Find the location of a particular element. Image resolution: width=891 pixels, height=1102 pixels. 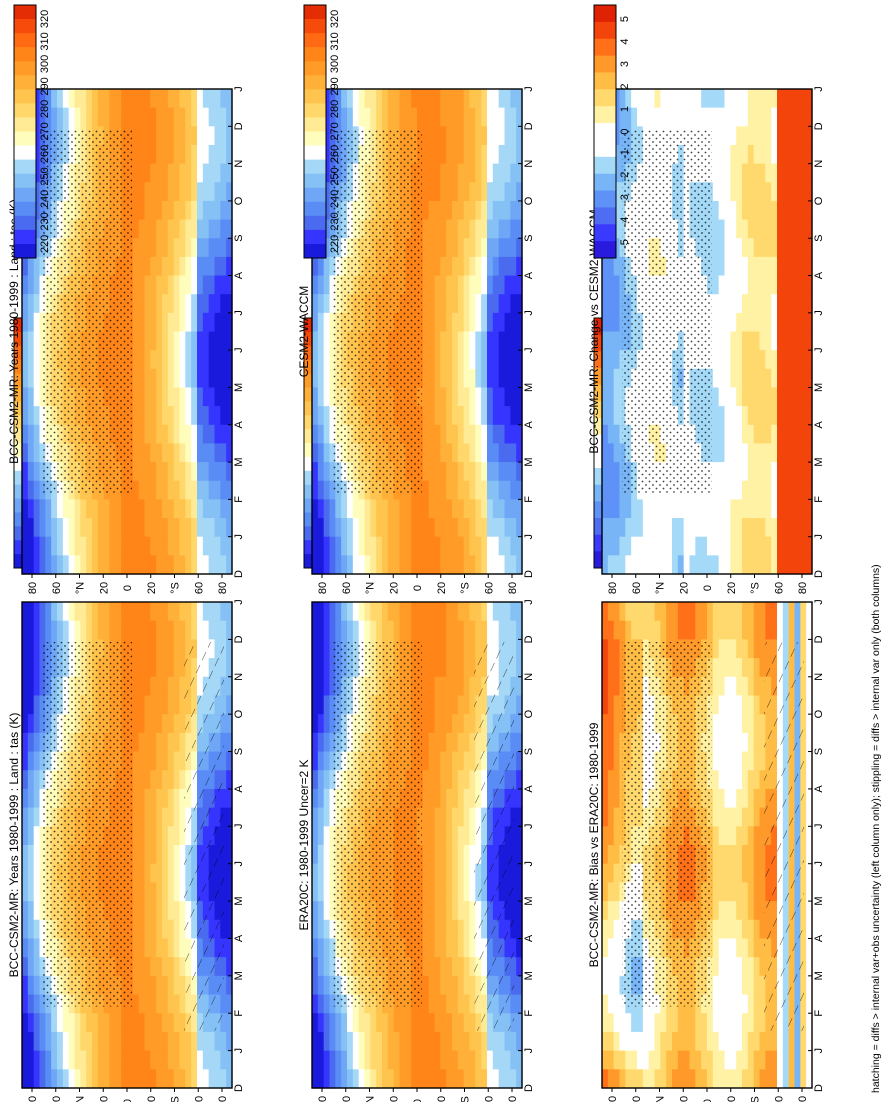

colorbar-label: 280 is located at coordinates (335, 109).